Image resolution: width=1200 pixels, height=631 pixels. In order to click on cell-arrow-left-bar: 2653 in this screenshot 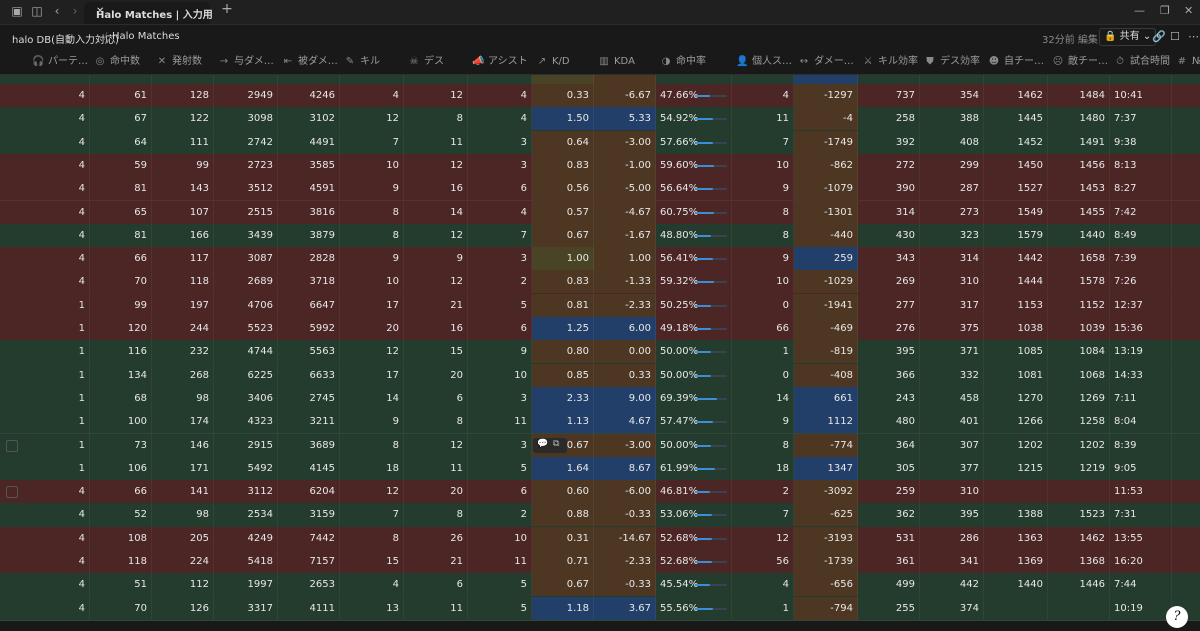, I will do `click(309, 585)`.